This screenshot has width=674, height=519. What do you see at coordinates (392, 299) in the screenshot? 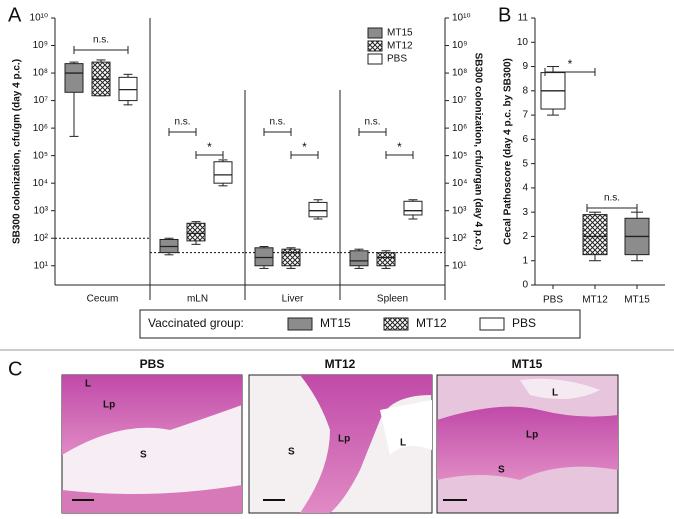
I see `x-tick-label: Spleen` at bounding box center [392, 299].